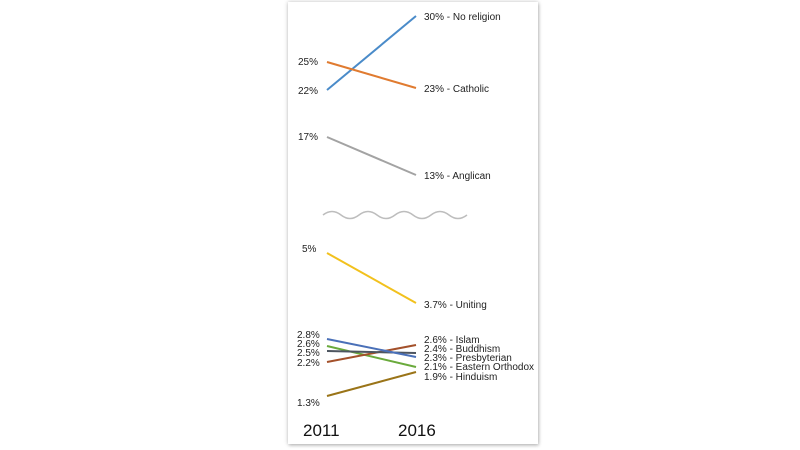 The height and width of the screenshot is (450, 800). Describe the element at coordinates (371, 75) in the screenshot. I see `line-catholic` at that location.